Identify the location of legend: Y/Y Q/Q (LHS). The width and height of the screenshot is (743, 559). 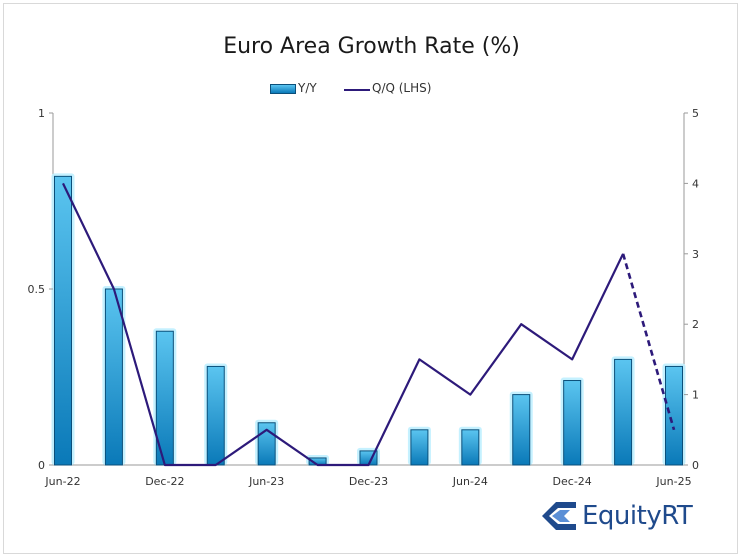
(371, 90).